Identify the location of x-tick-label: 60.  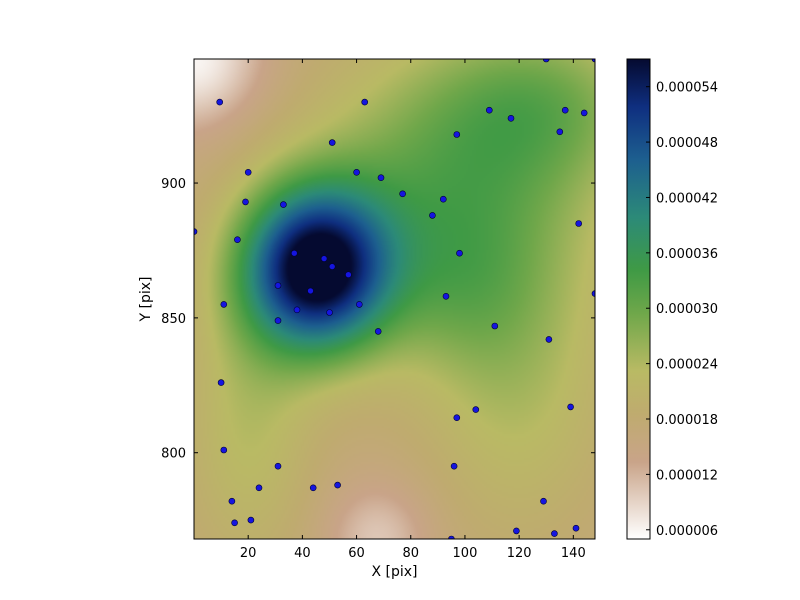
(356, 553).